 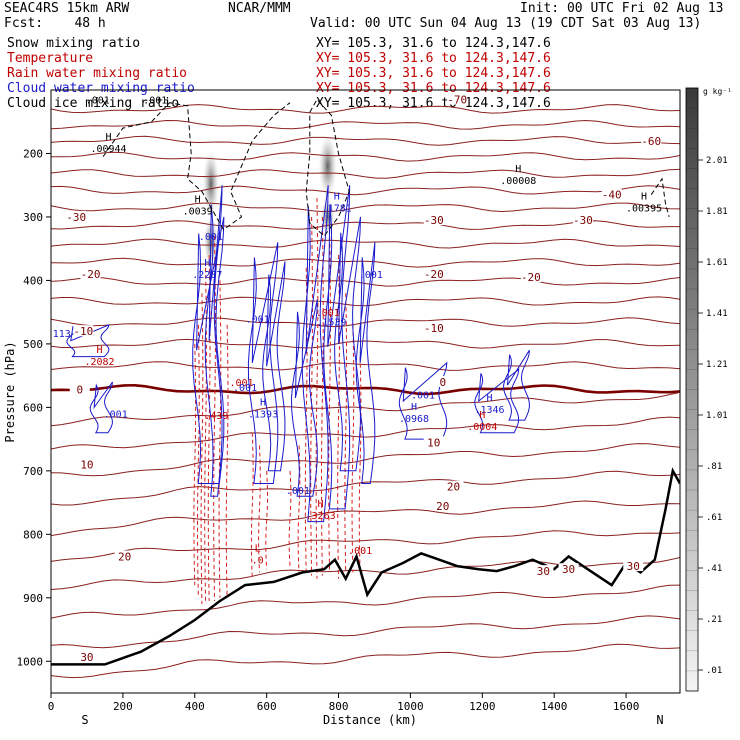 What do you see at coordinates (337, 208) in the screenshot?
I see `extremum-value: .1781` at bounding box center [337, 208].